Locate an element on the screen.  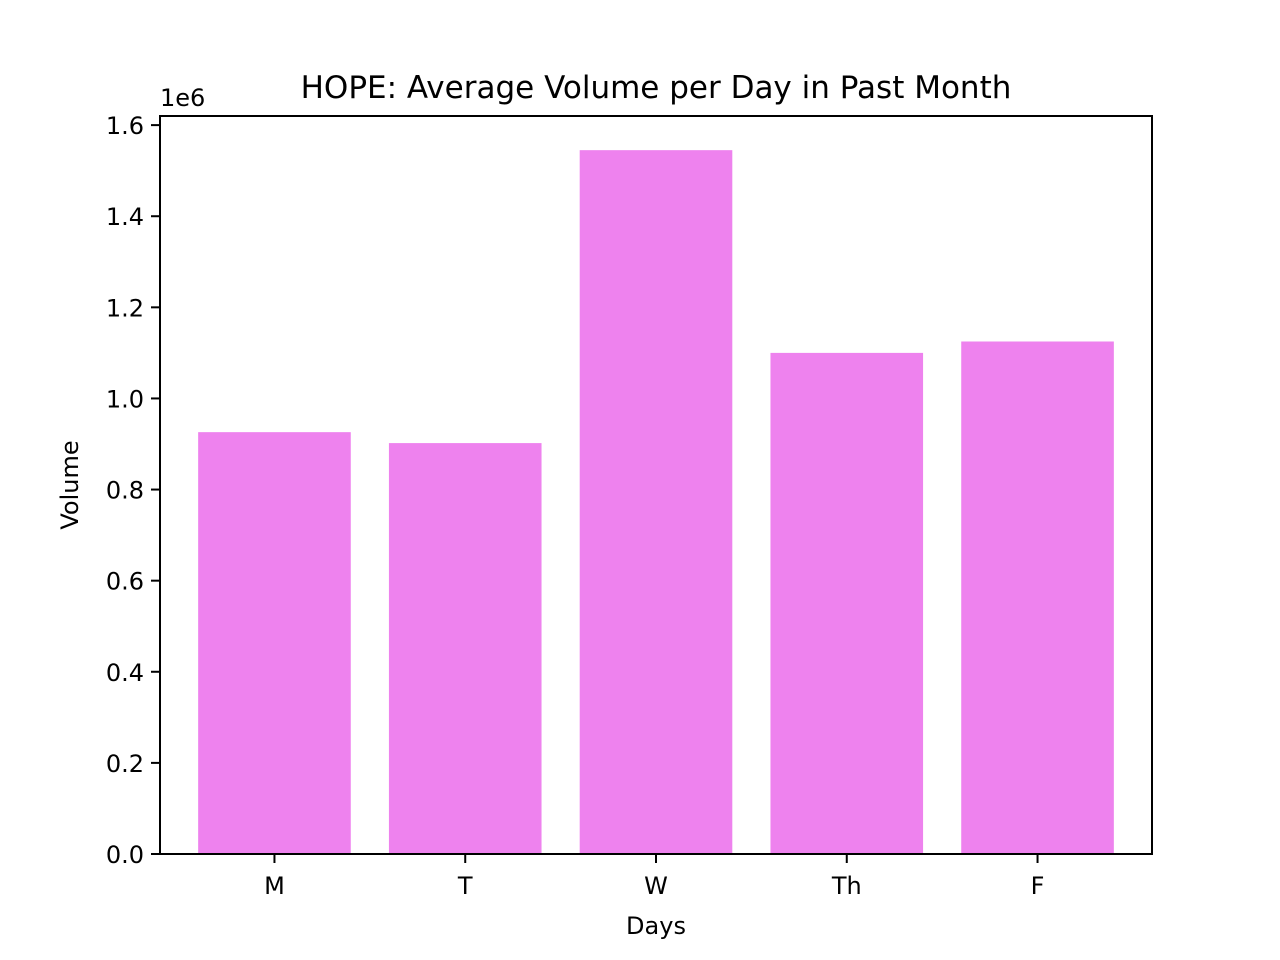
x-tick-label: M is located at coordinates (274, 886).